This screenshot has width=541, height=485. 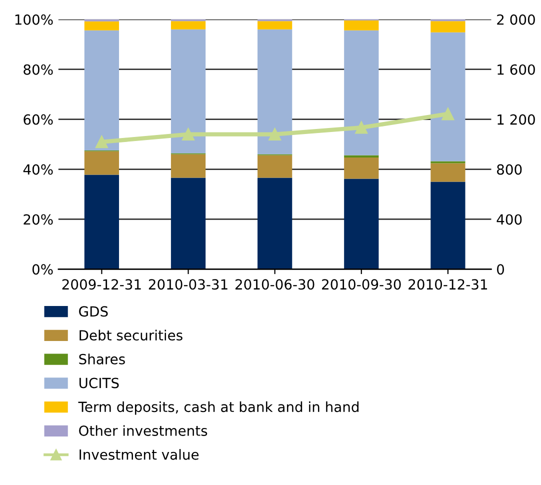 I want to click on y-tick-label: 40%, so click(x=38, y=169).